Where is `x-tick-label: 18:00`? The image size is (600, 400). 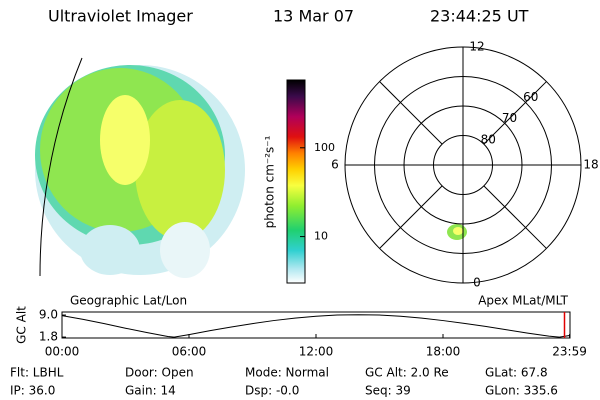 x-tick-label: 18:00 is located at coordinates (443, 352).